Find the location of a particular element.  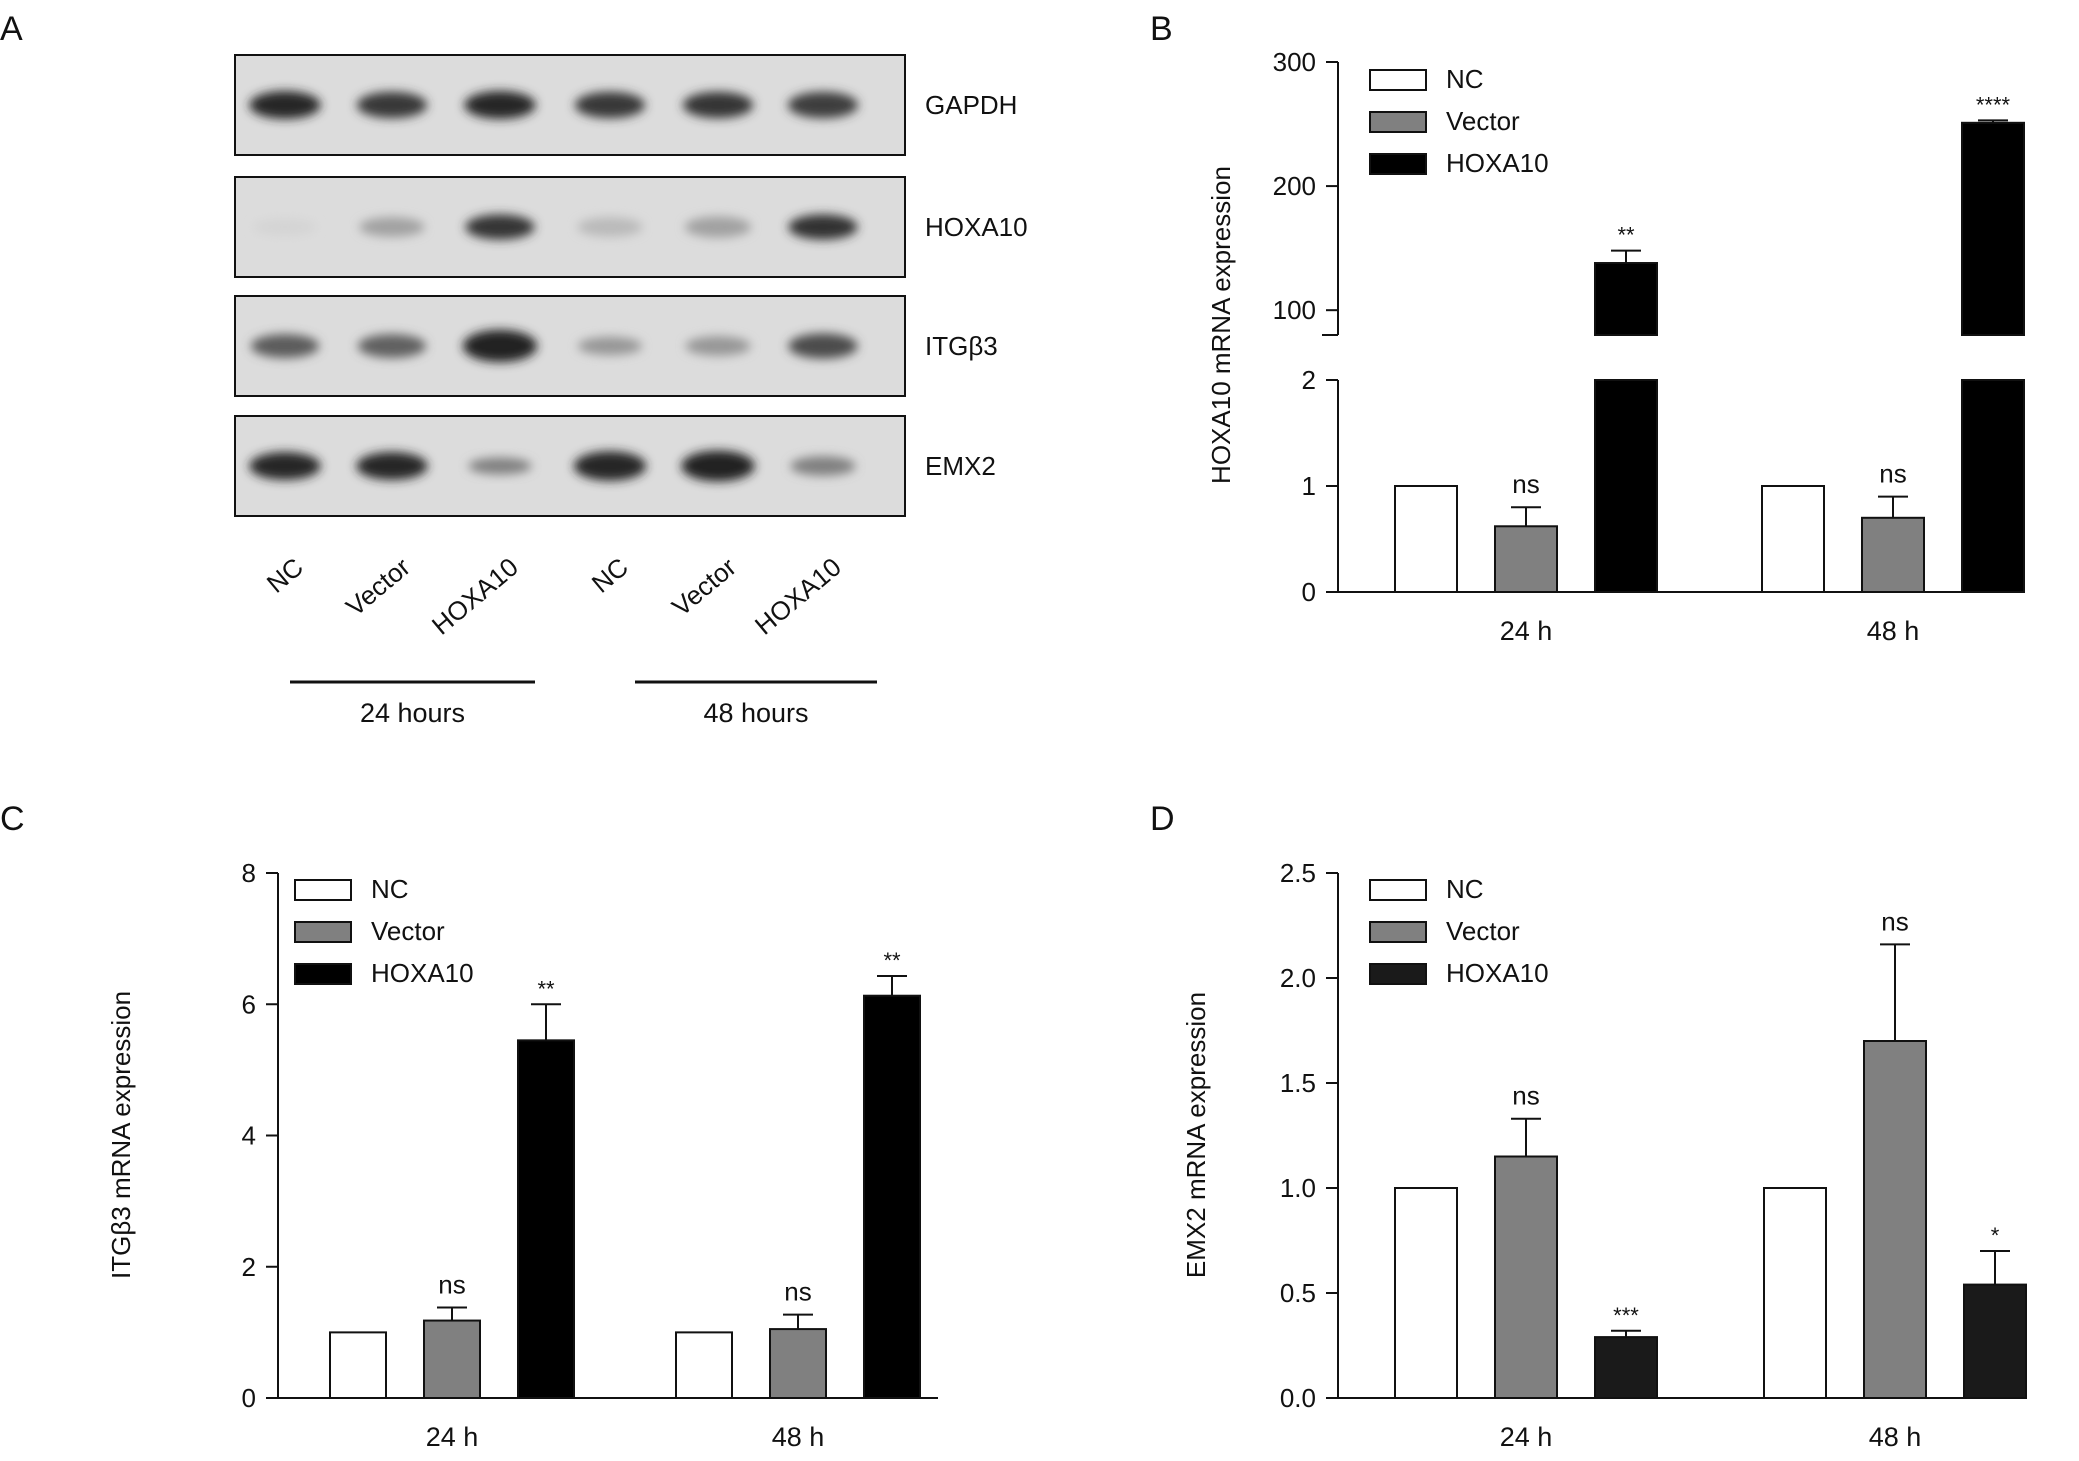

blot-strip-gapdh: GAPDH is located at coordinates (625, 105).